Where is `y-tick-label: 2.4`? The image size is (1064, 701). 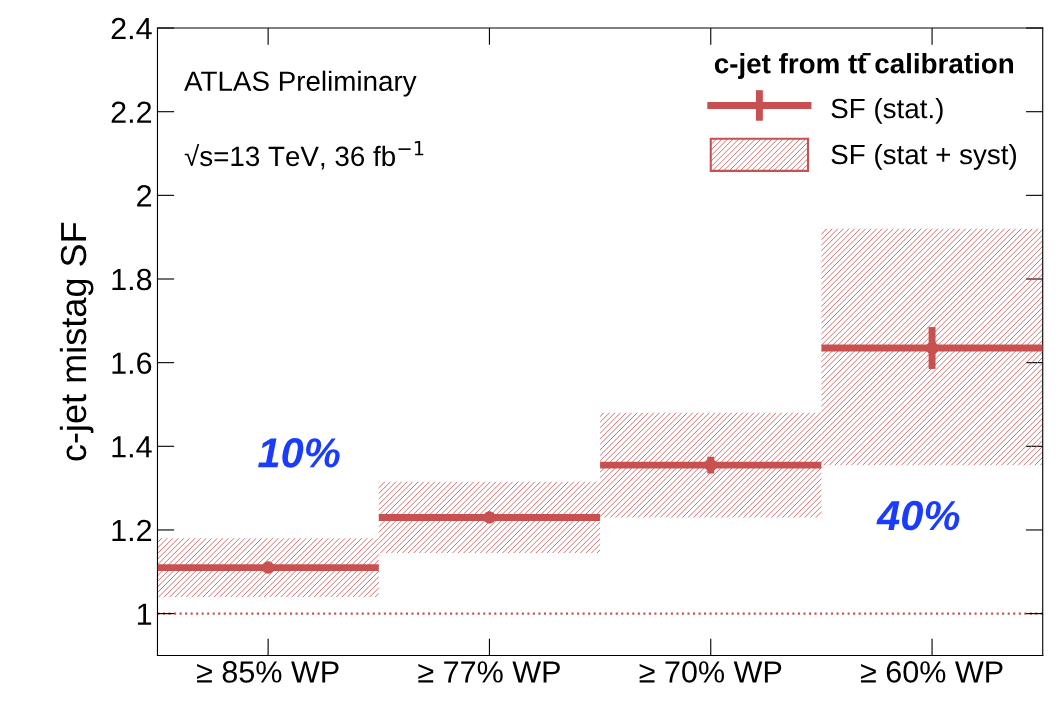
y-tick-label: 2.4 is located at coordinates (131, 28).